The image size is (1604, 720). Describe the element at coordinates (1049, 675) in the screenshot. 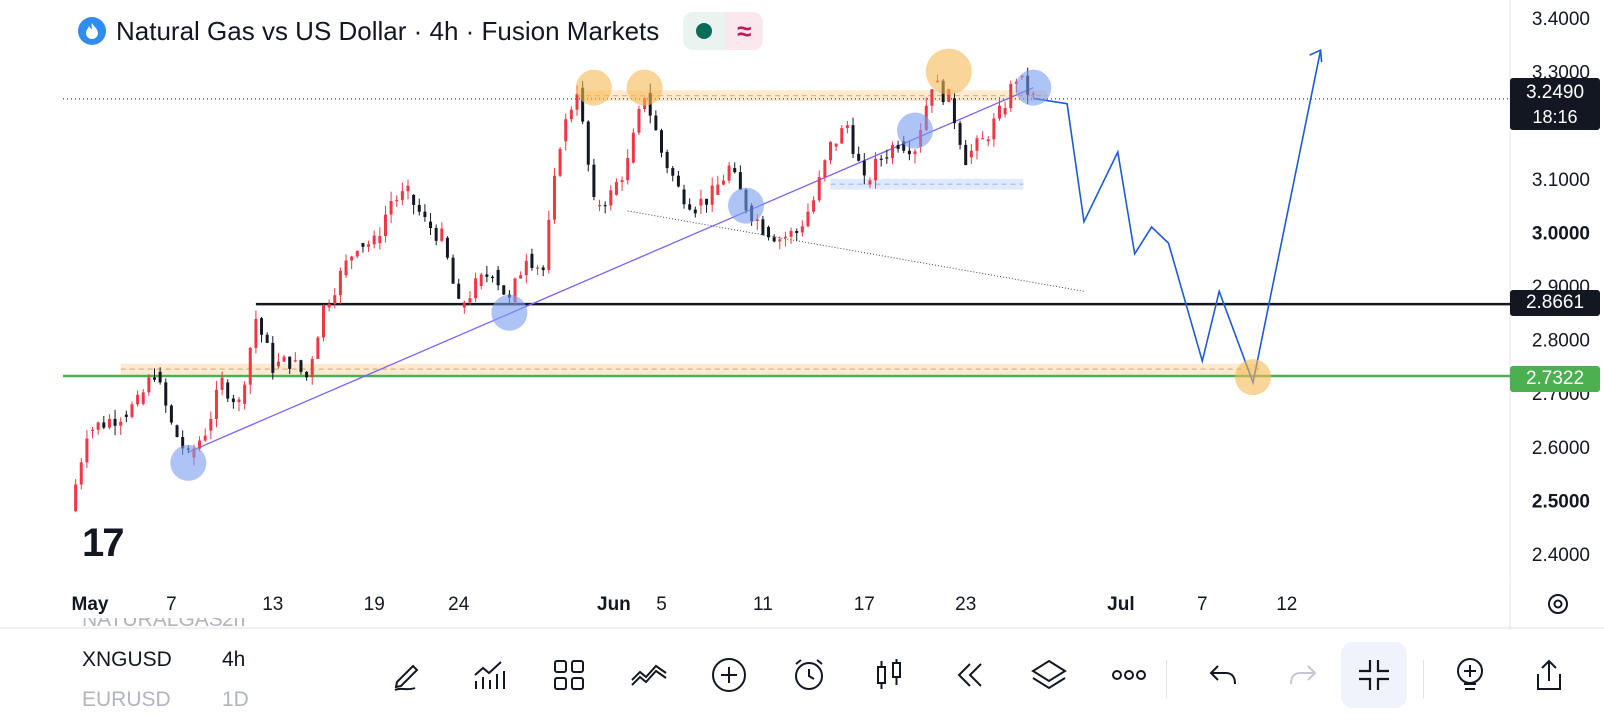

I see `layers-icon` at that location.